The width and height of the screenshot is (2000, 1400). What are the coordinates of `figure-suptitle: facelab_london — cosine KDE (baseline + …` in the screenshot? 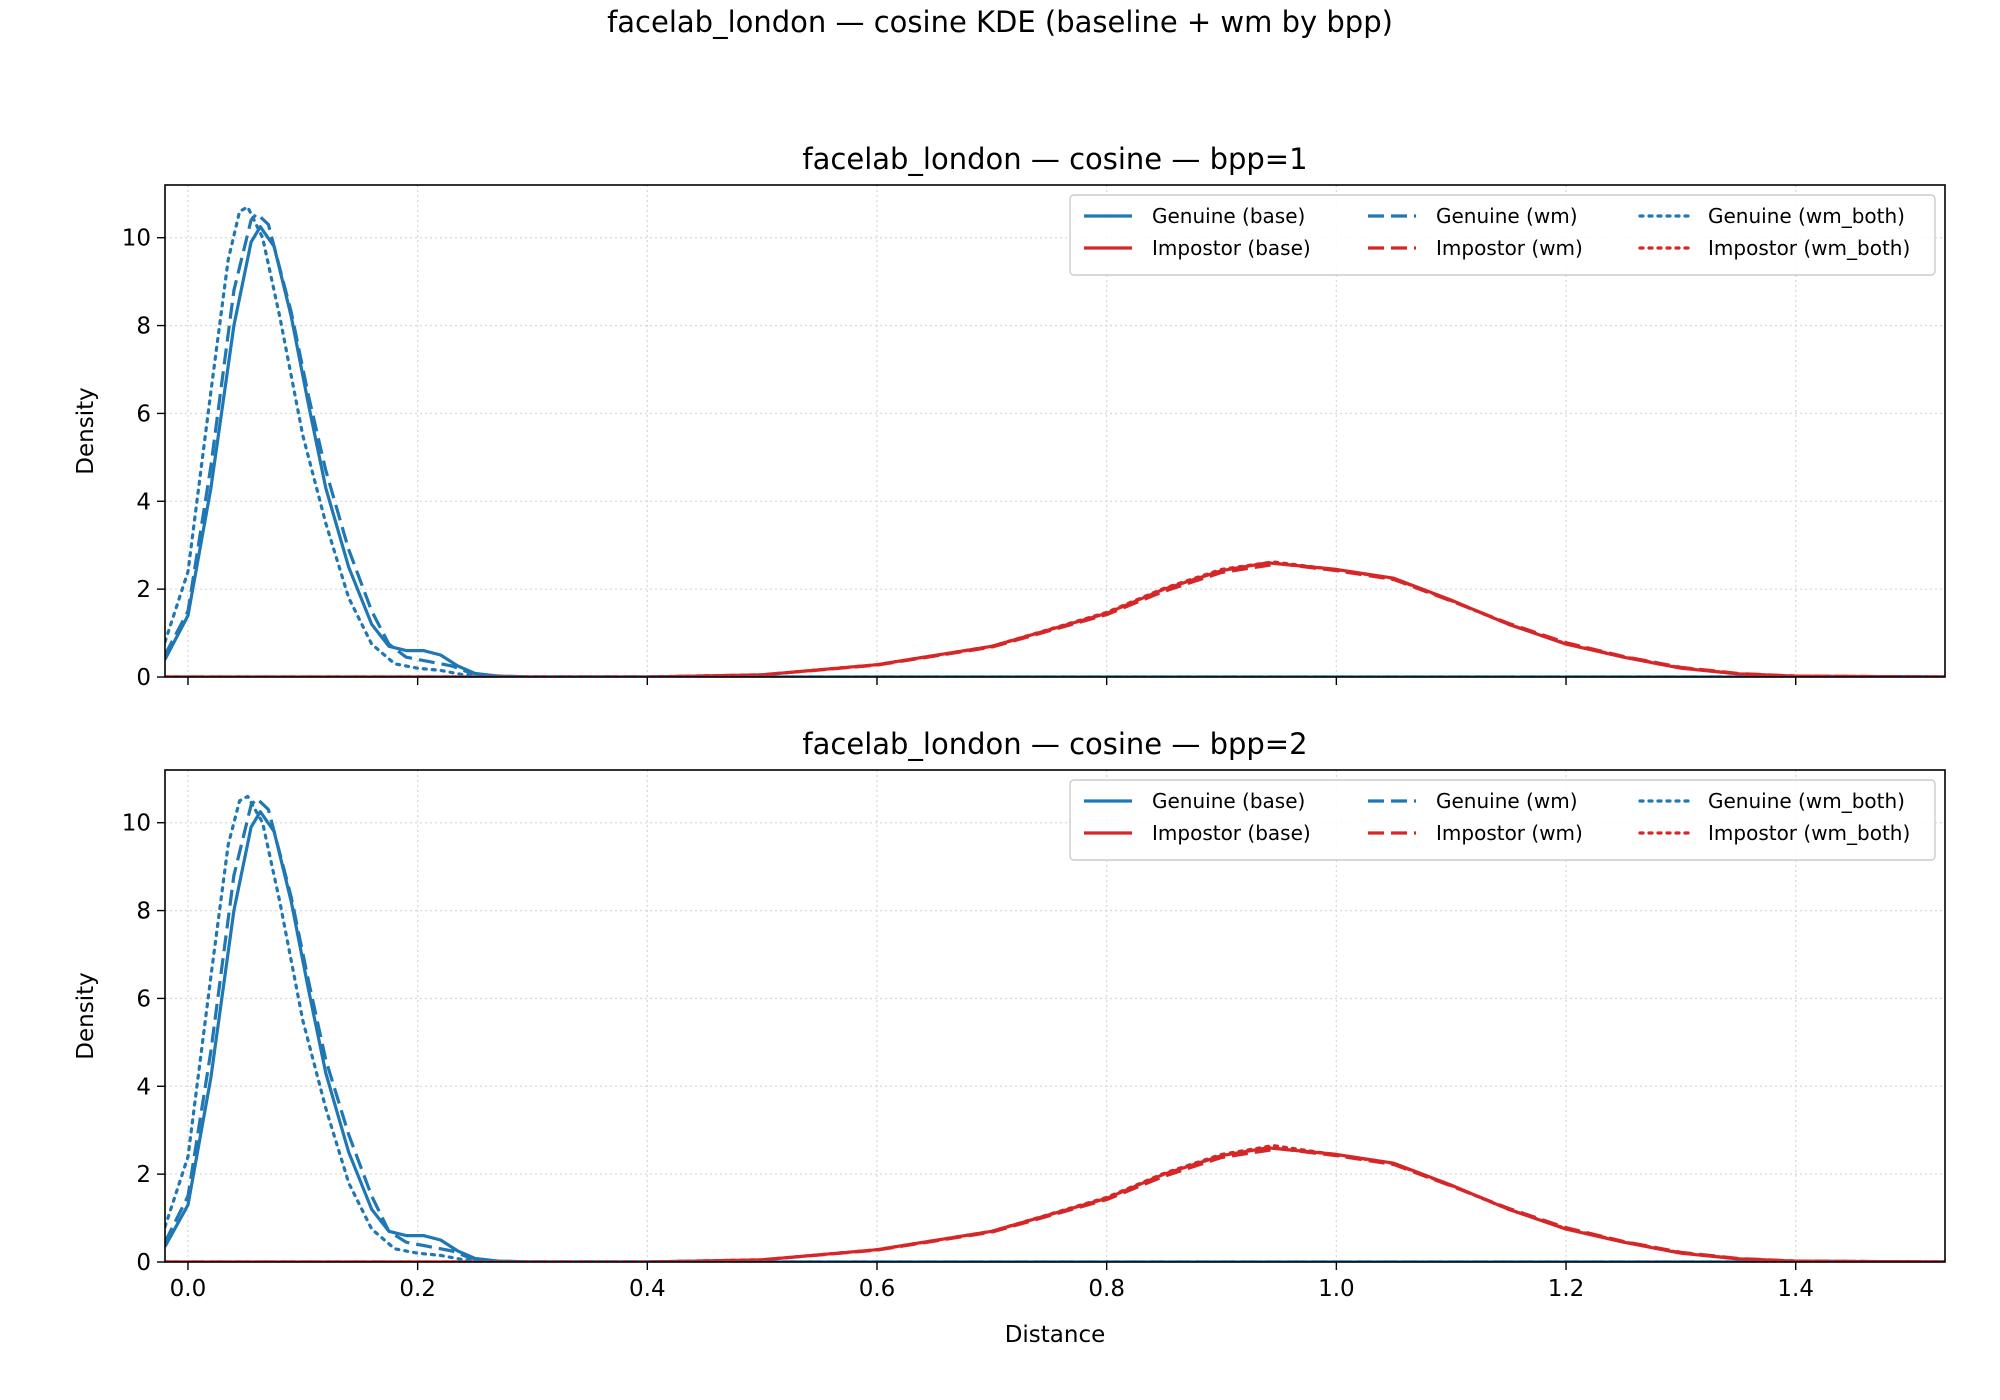 It's located at (1000, 22).